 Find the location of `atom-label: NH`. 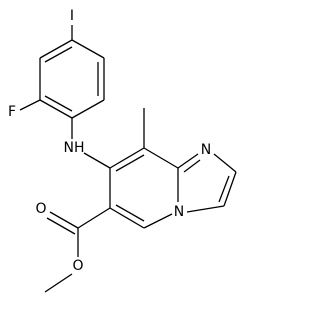

atom-label: NH is located at coordinates (74, 148).